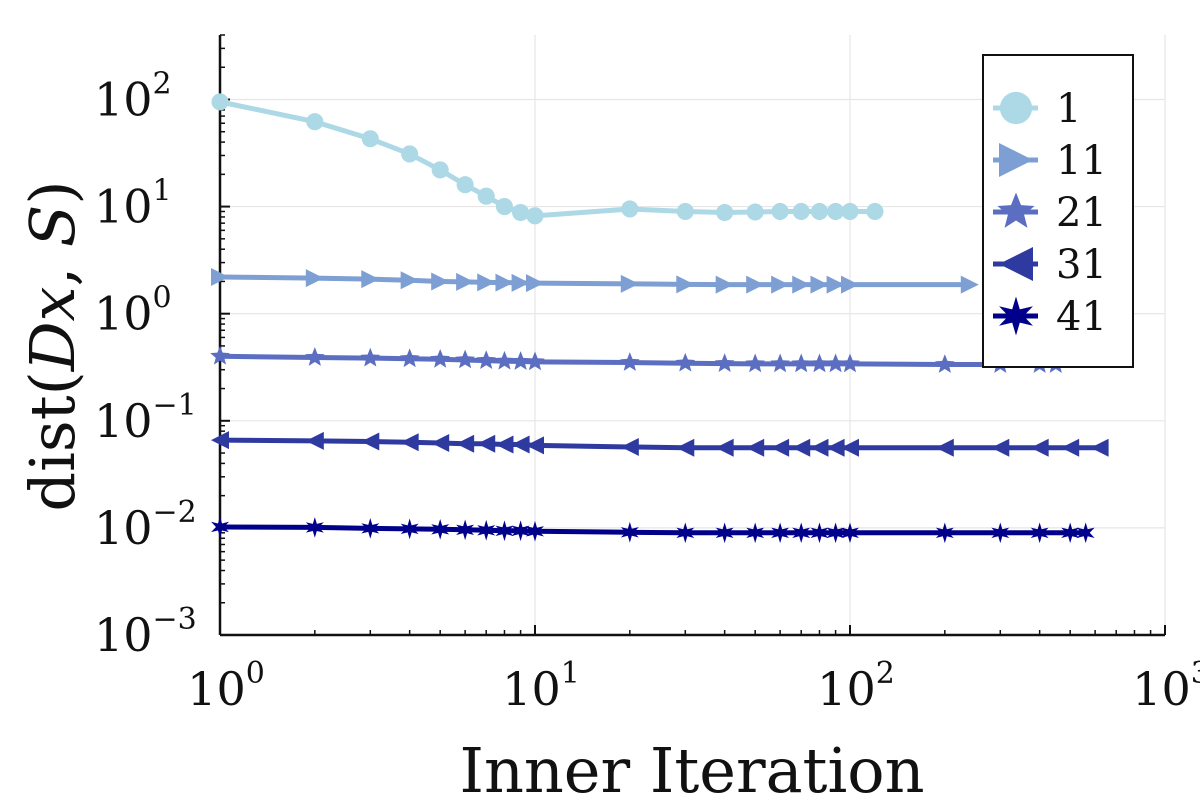 This screenshot has width=1200, height=800. What do you see at coordinates (541, 686) in the screenshot?
I see `x-tick-label: 101` at bounding box center [541, 686].